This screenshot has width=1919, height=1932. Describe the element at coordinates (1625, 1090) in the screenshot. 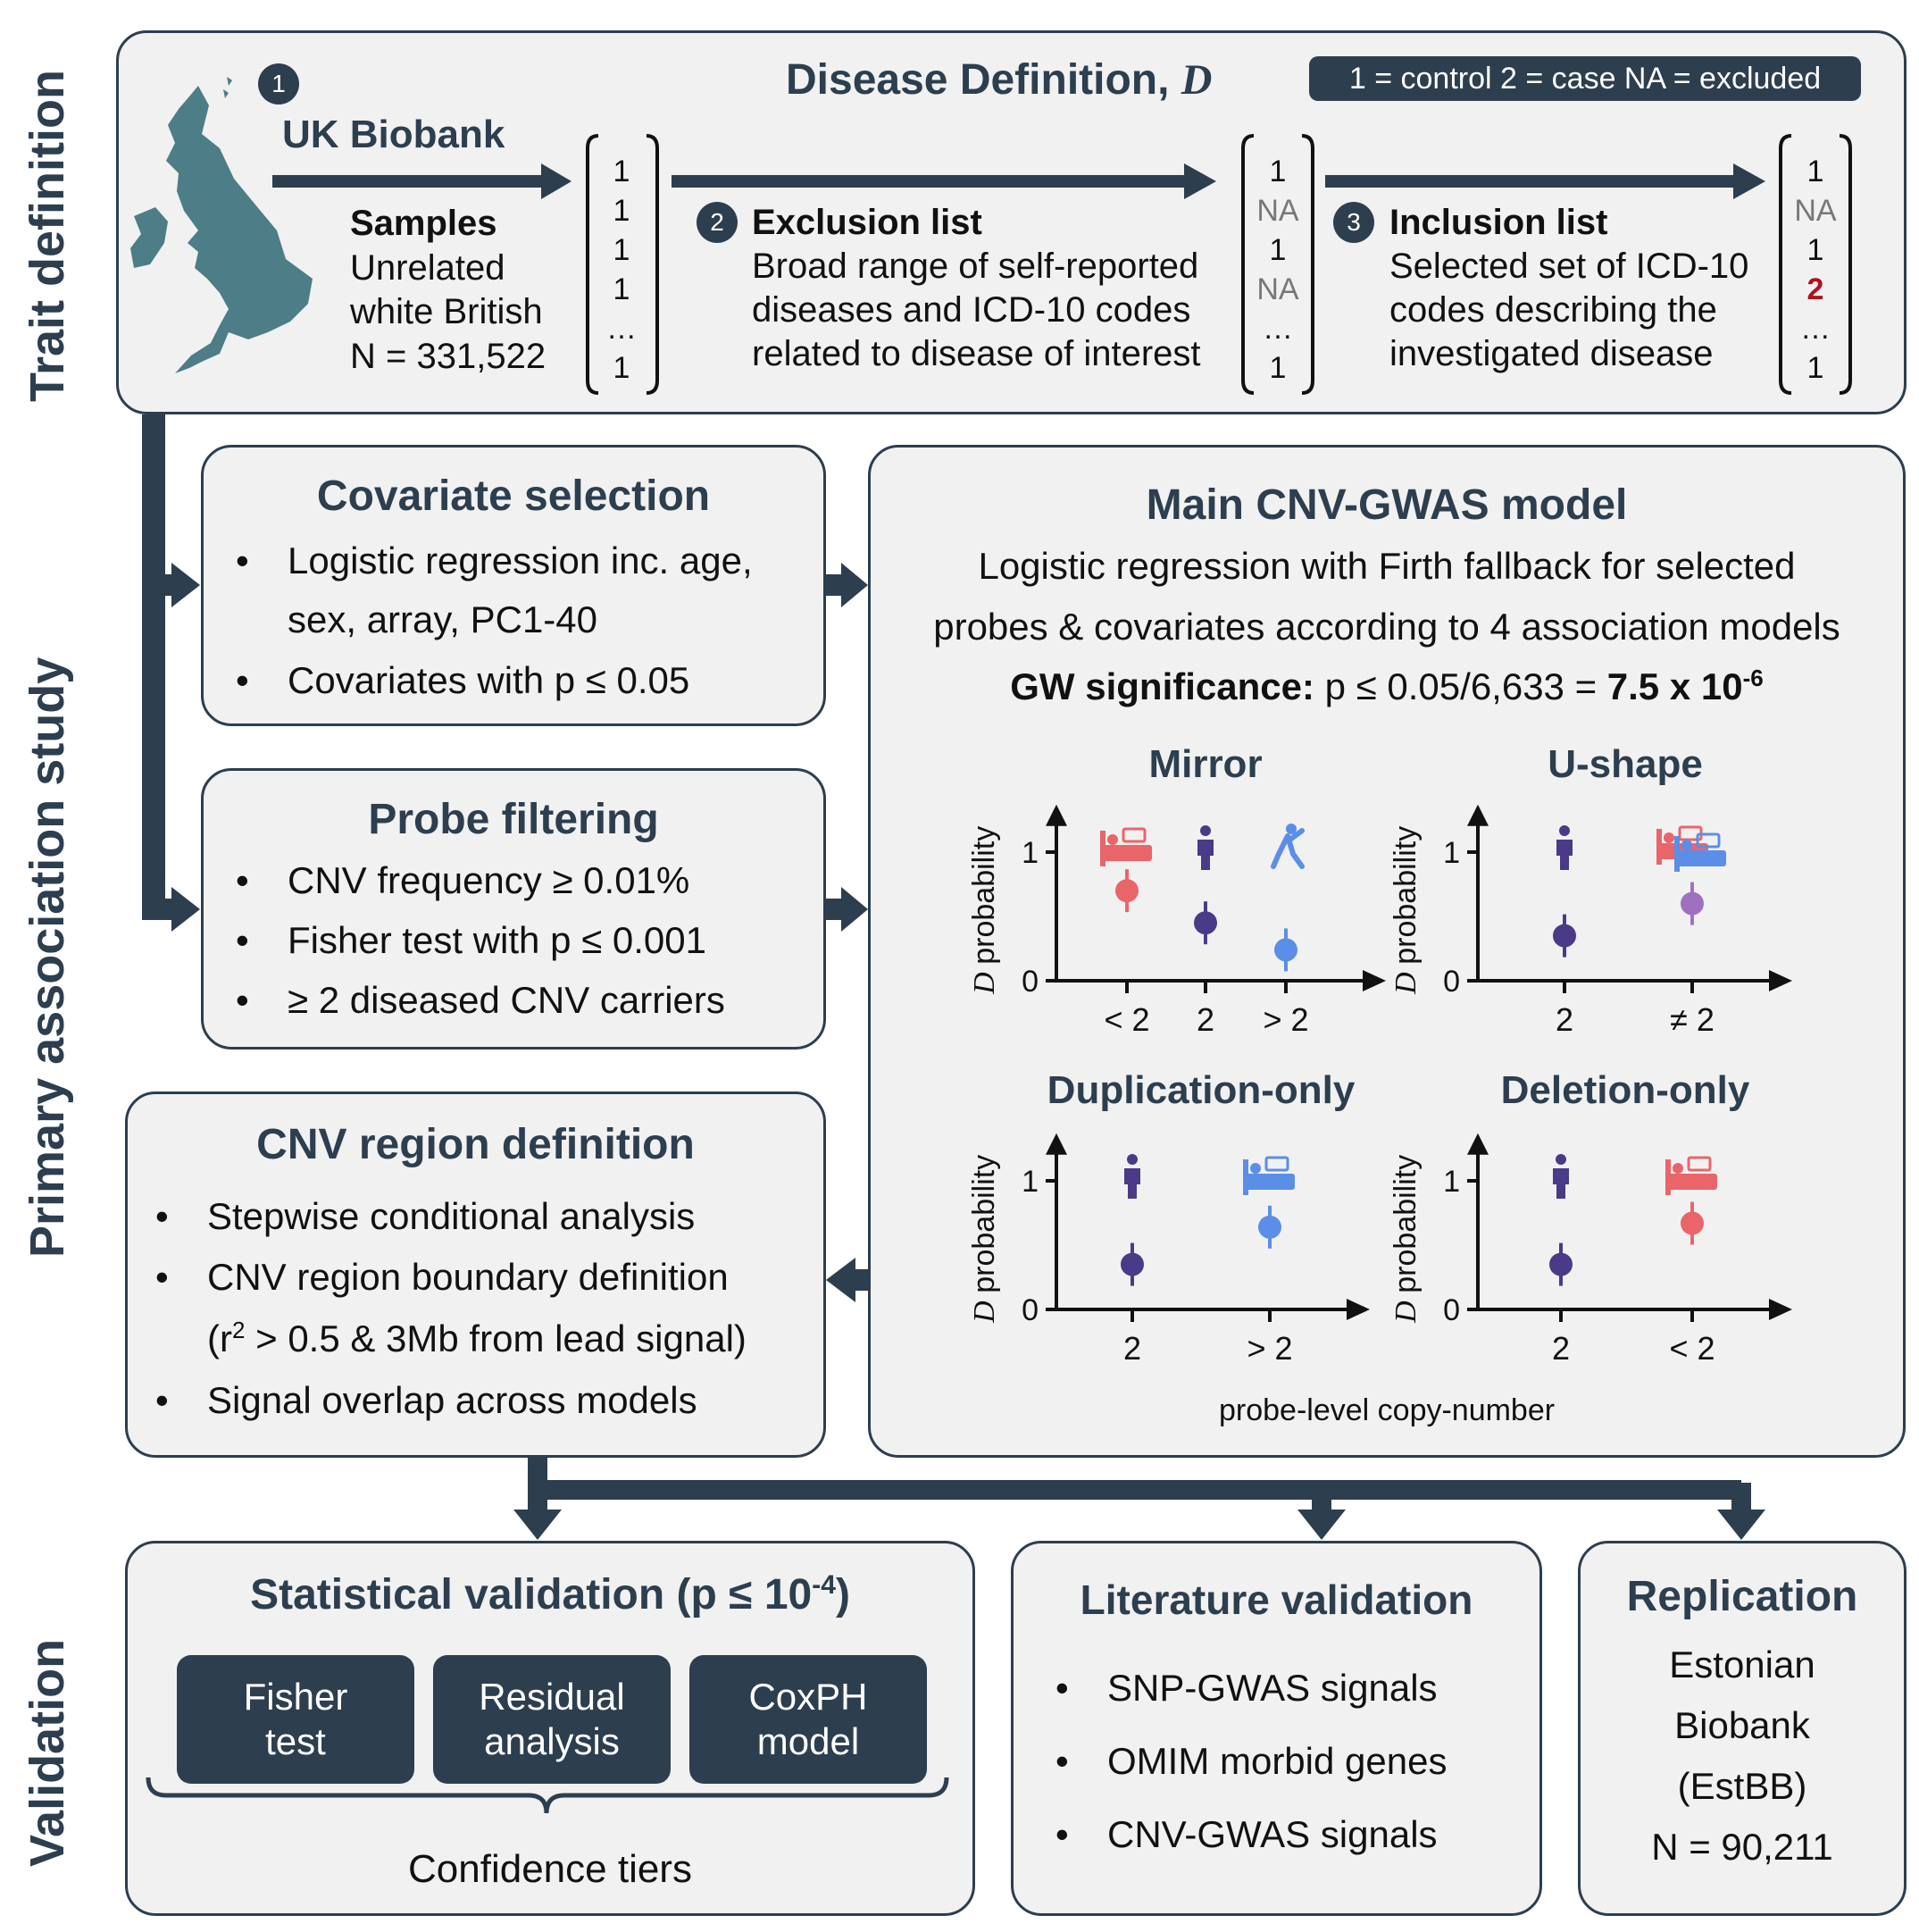

I see `chart-title: Deletion-only` at that location.